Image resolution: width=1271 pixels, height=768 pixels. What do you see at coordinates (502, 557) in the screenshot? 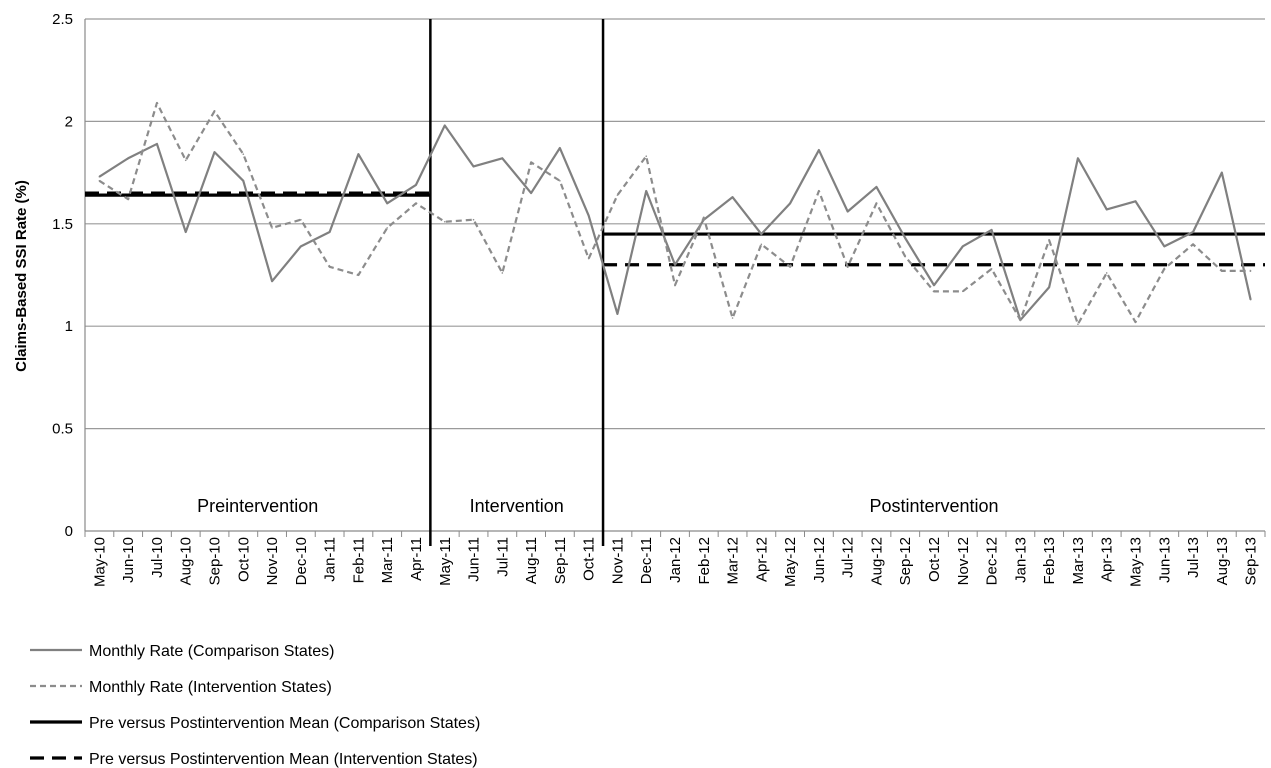
I see `x-tick-label: Jul-11` at bounding box center [502, 557].